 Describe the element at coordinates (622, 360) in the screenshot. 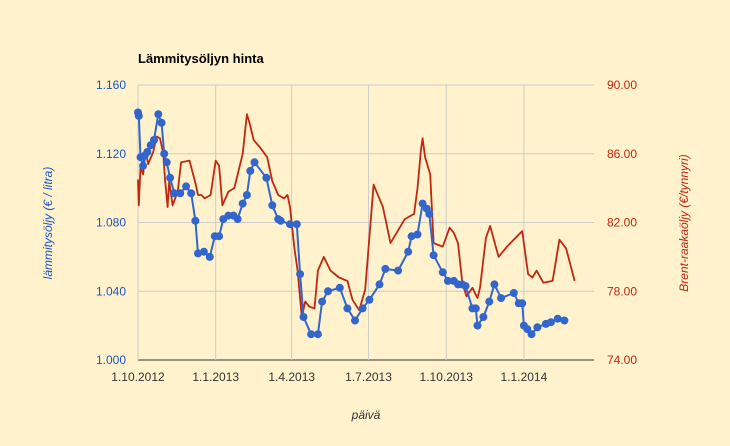

I see `right-tick-label: 74.00` at that location.